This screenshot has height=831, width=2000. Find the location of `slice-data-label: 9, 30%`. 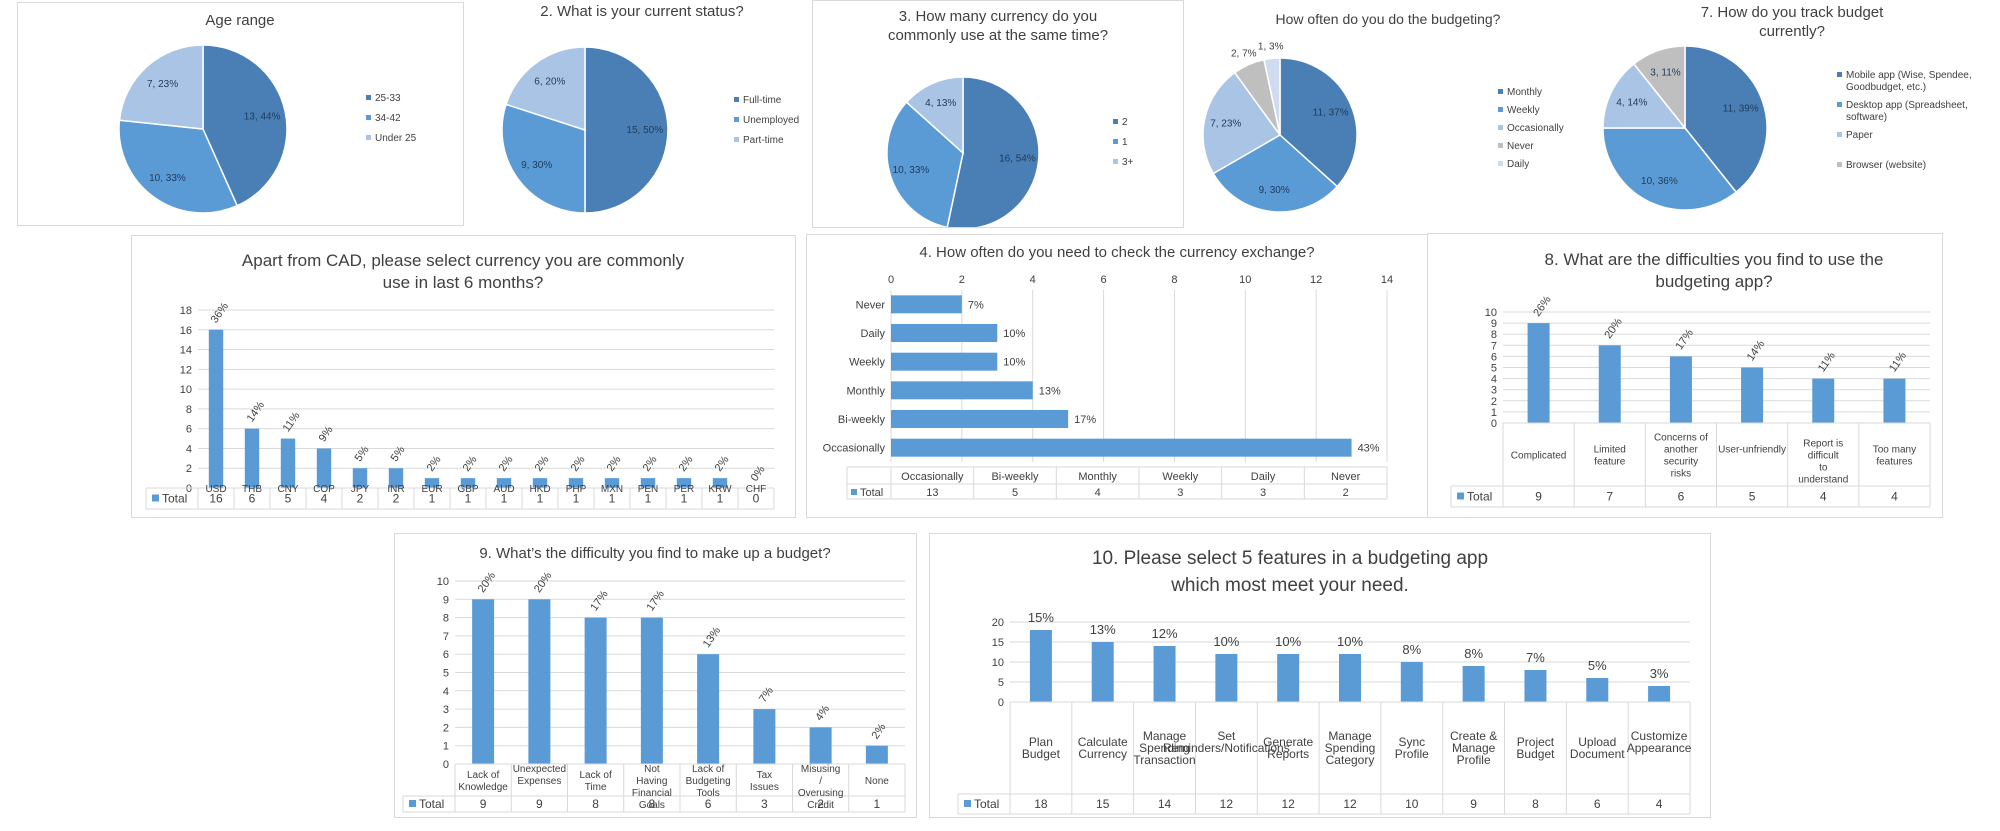

slice-data-label: 9, 30% is located at coordinates (1274, 190).